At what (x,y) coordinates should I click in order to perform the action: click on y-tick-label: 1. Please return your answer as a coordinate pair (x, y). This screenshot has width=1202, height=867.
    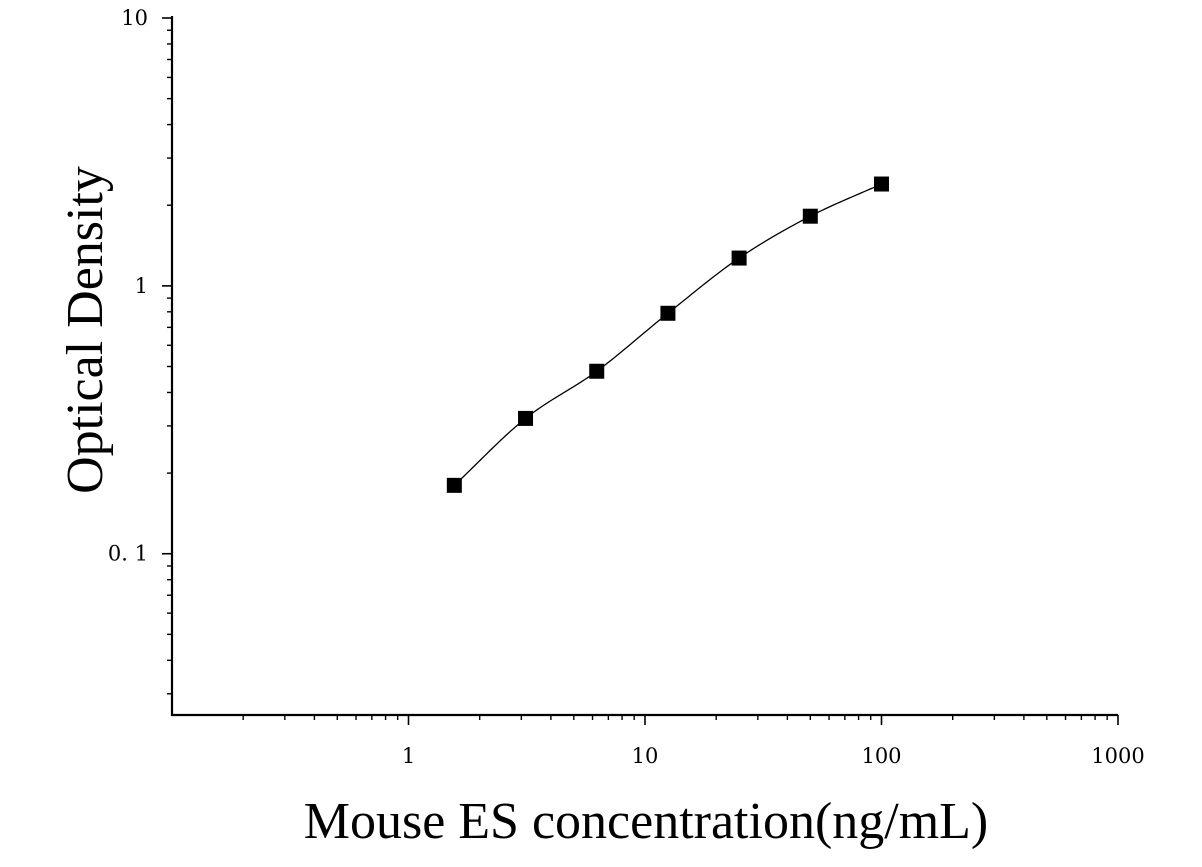
    Looking at the image, I should click on (141, 286).